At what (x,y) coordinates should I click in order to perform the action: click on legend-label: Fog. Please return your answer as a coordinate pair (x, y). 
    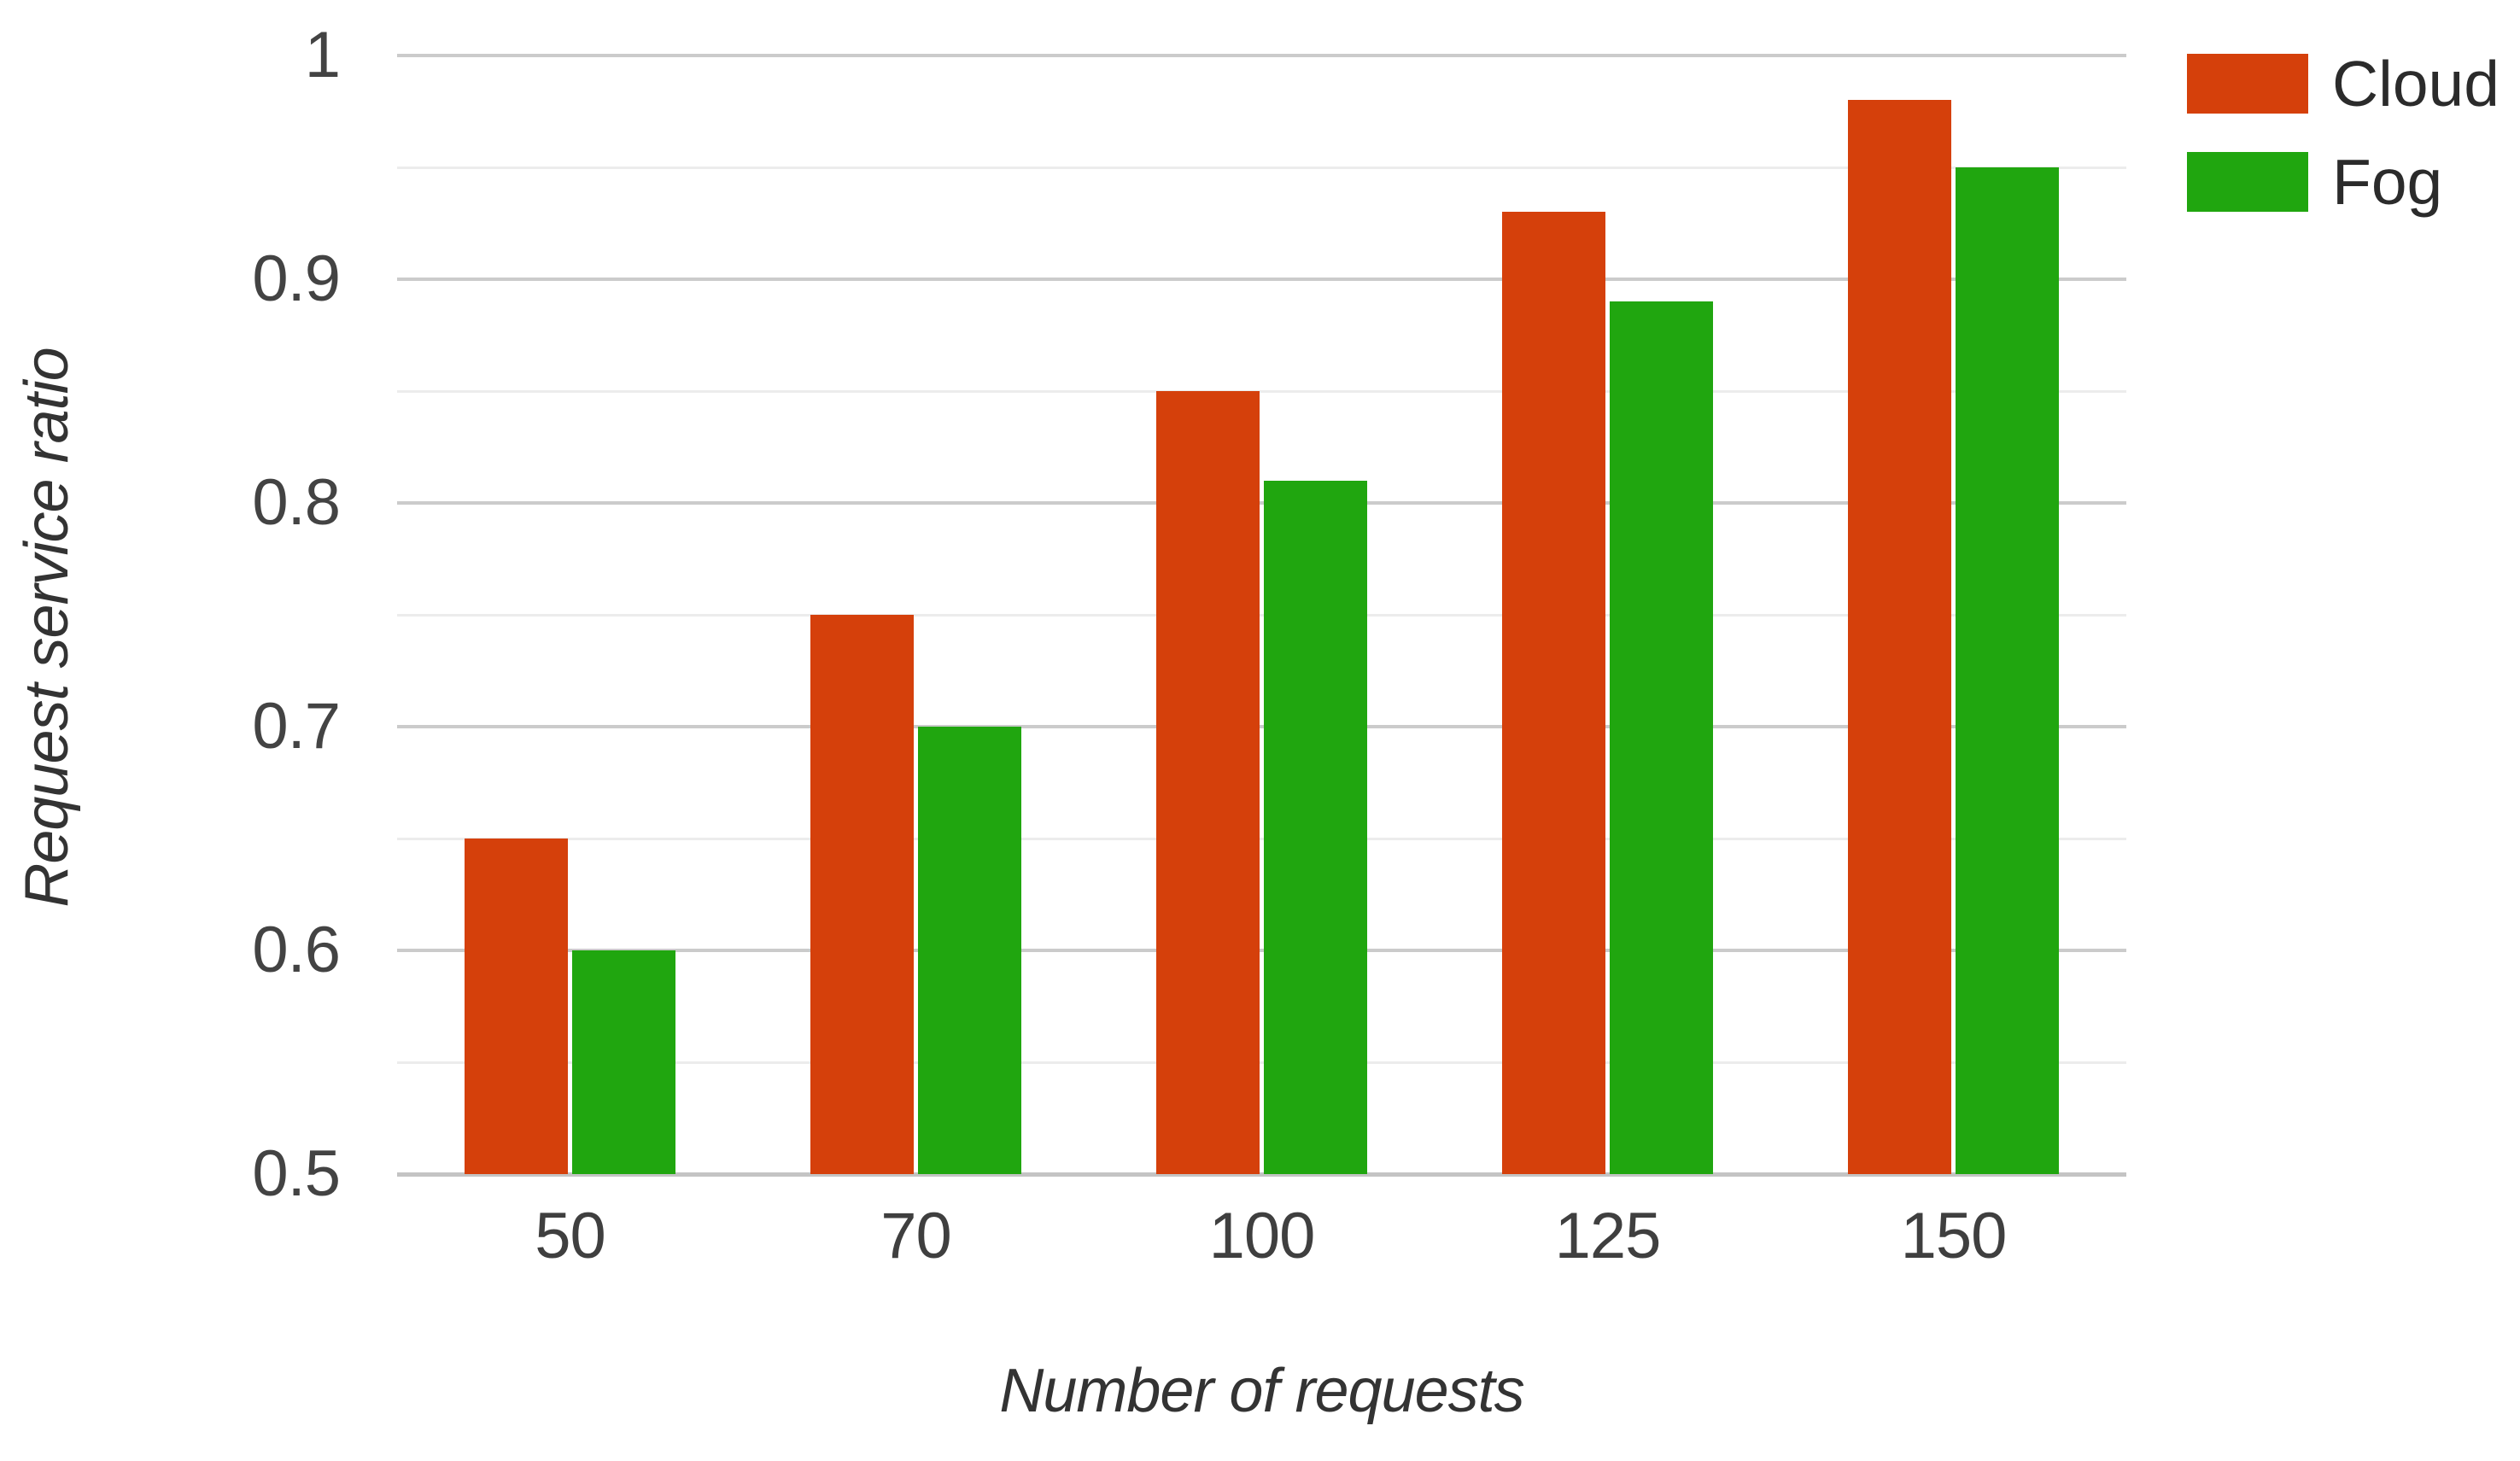
    Looking at the image, I should click on (2387, 182).